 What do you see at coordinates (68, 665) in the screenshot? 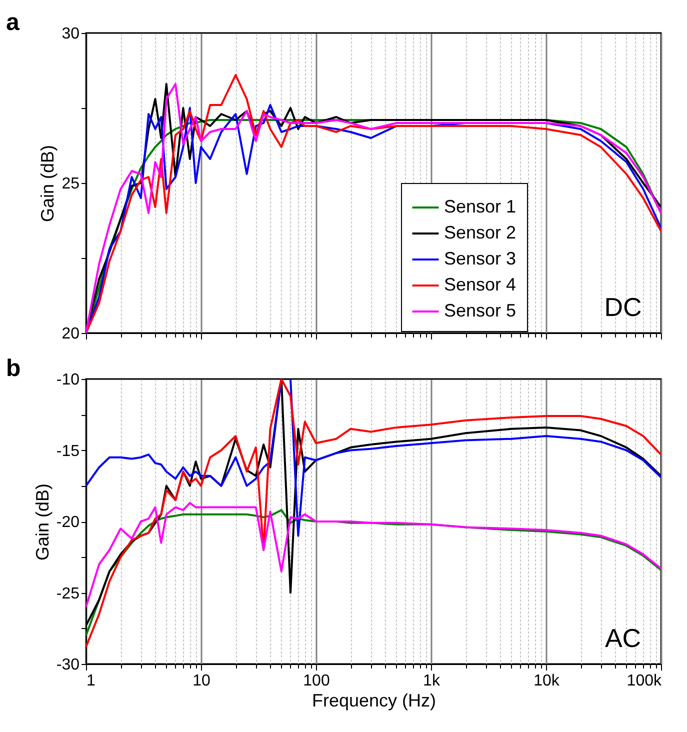
I see `y-tick-label: -30` at bounding box center [68, 665].